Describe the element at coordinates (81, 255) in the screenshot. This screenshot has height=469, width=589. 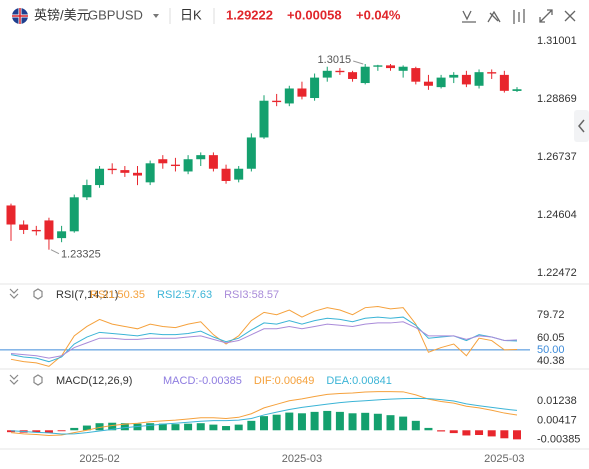
I see `low-annotation: 1.23325` at that location.